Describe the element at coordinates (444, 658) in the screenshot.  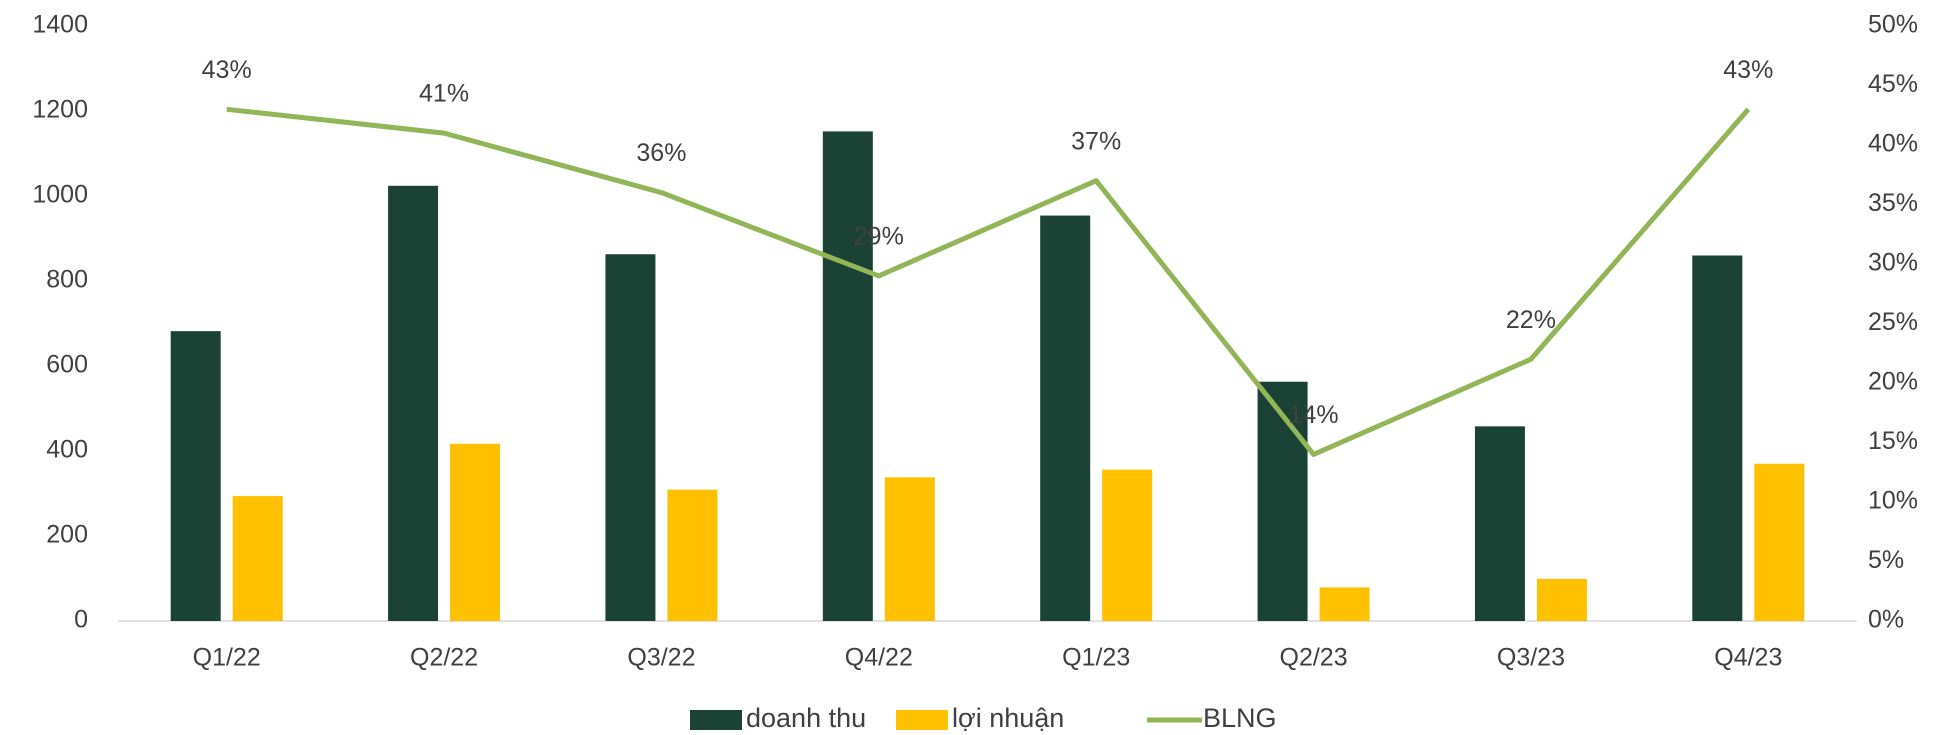
I see `x-tick-label: Q2/22` at that location.